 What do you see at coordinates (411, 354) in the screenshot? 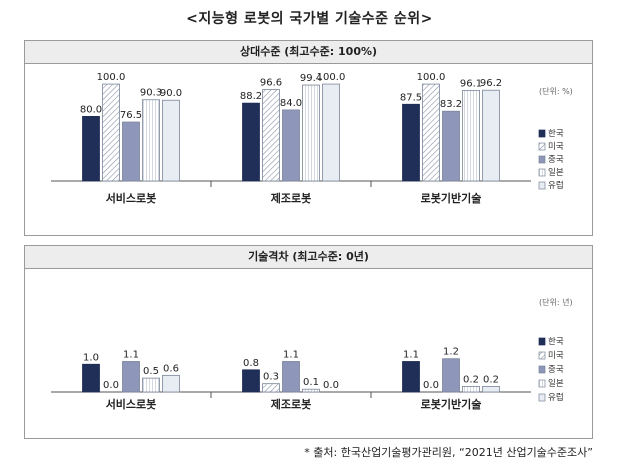
I see `data-label-korea-2: 1.1` at bounding box center [411, 354].